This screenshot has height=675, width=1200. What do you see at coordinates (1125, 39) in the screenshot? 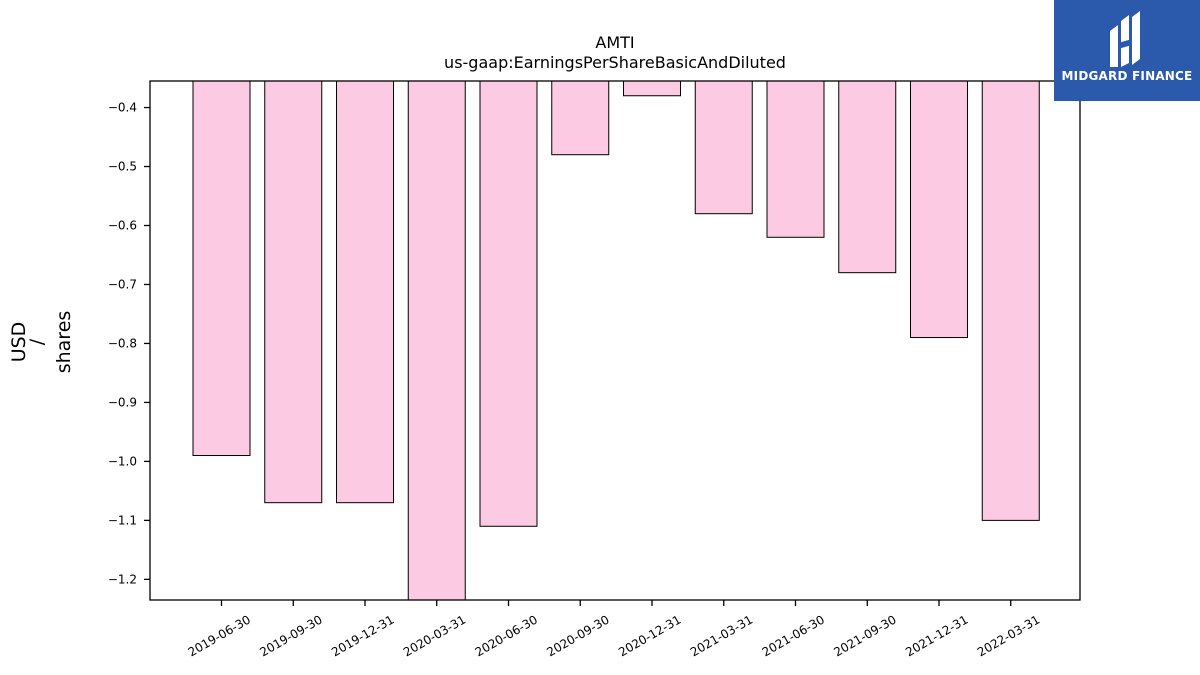
I see `midgard-logo-icon` at bounding box center [1125, 39].